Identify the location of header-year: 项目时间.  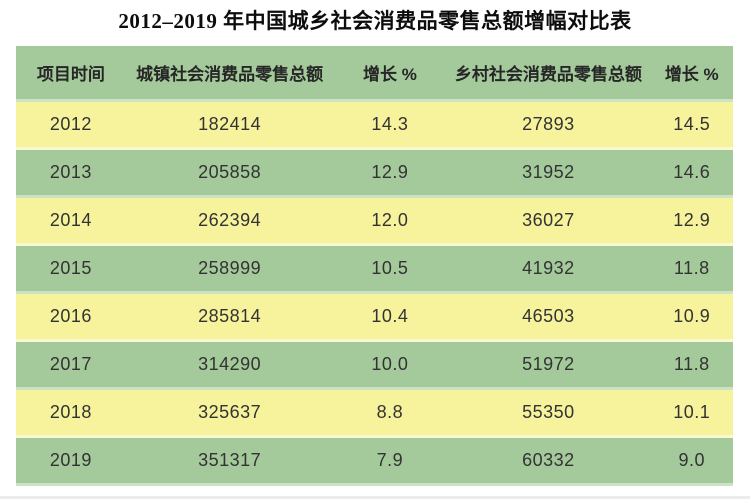
(70, 74).